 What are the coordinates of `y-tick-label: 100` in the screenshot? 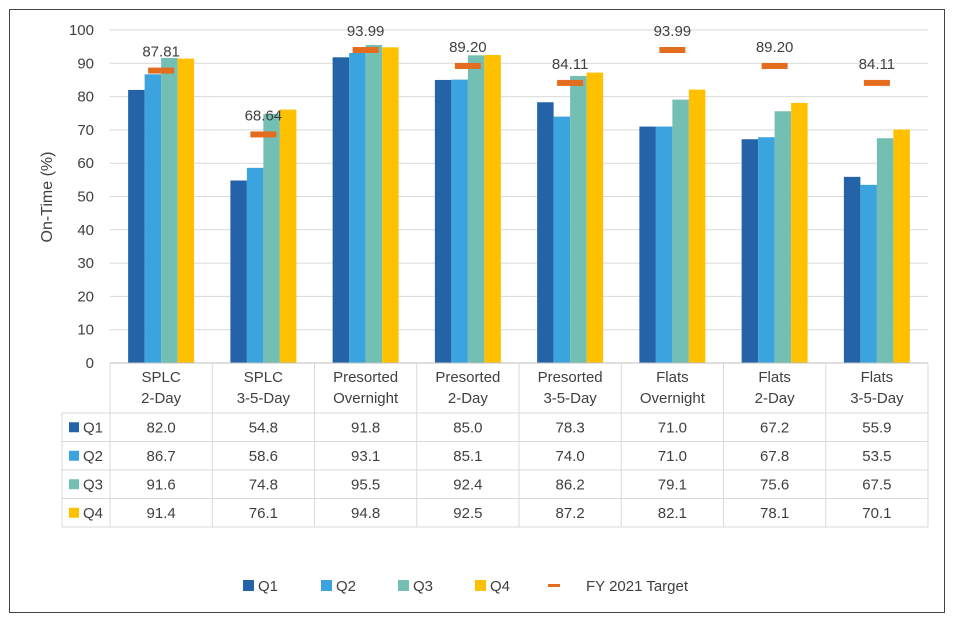 It's located at (81, 30).